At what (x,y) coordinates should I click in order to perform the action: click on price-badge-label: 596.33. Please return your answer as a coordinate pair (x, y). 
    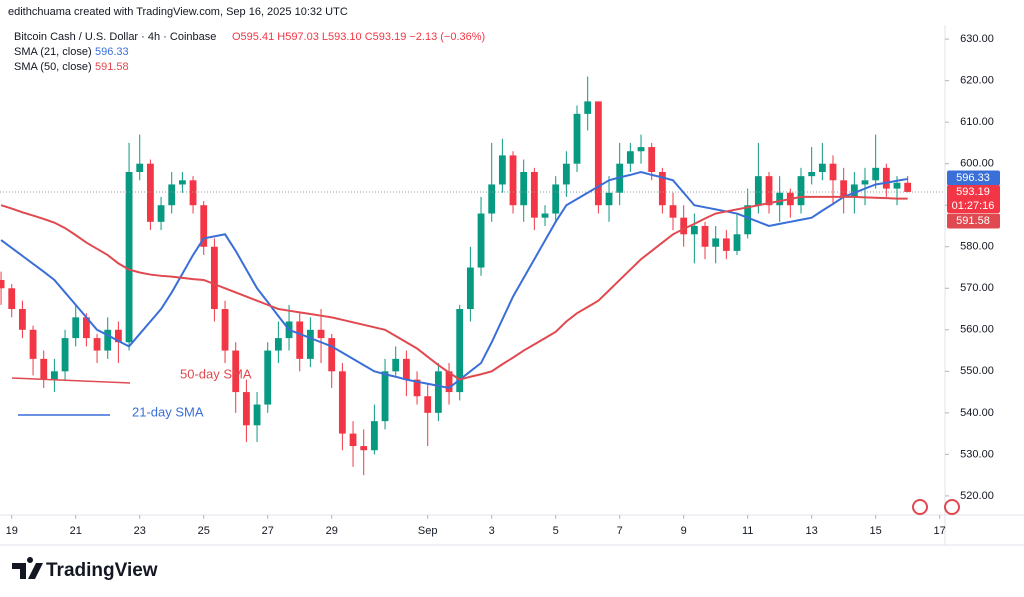
    Looking at the image, I should click on (973, 178).